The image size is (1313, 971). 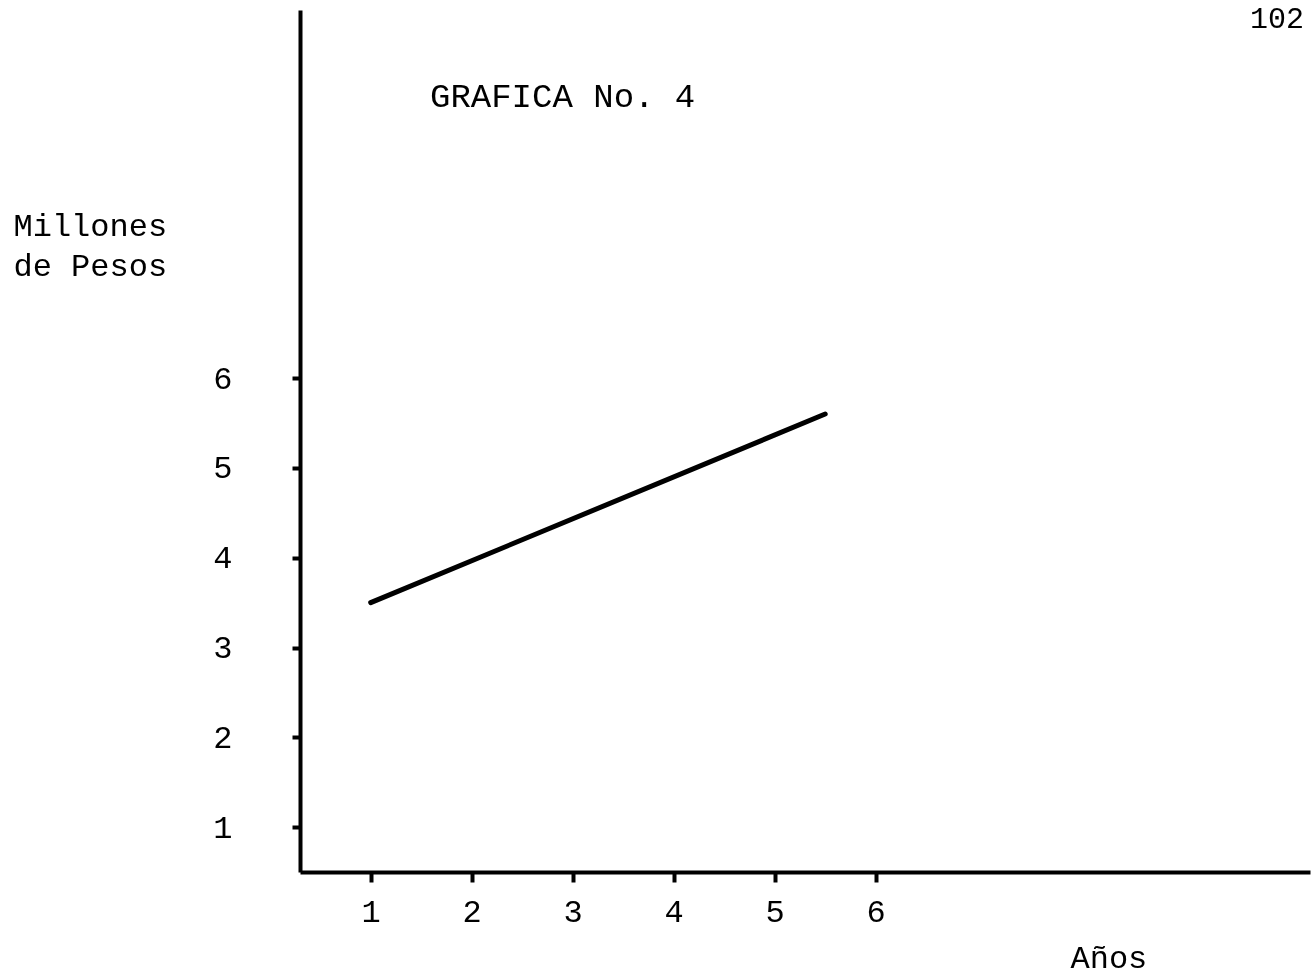 What do you see at coordinates (223, 650) in the screenshot?
I see `y-tick-label: 3` at bounding box center [223, 650].